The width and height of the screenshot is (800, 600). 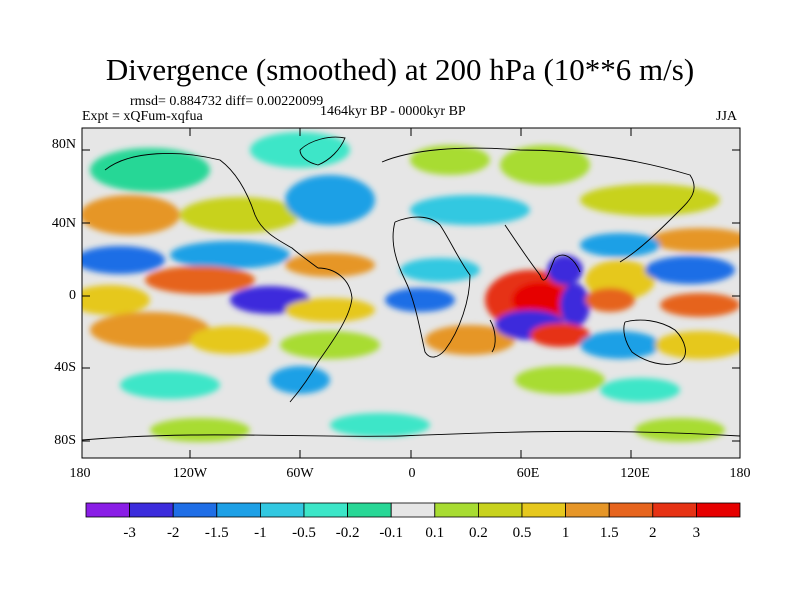 I want to click on x-tick-label: 60E, so click(x=528, y=473).